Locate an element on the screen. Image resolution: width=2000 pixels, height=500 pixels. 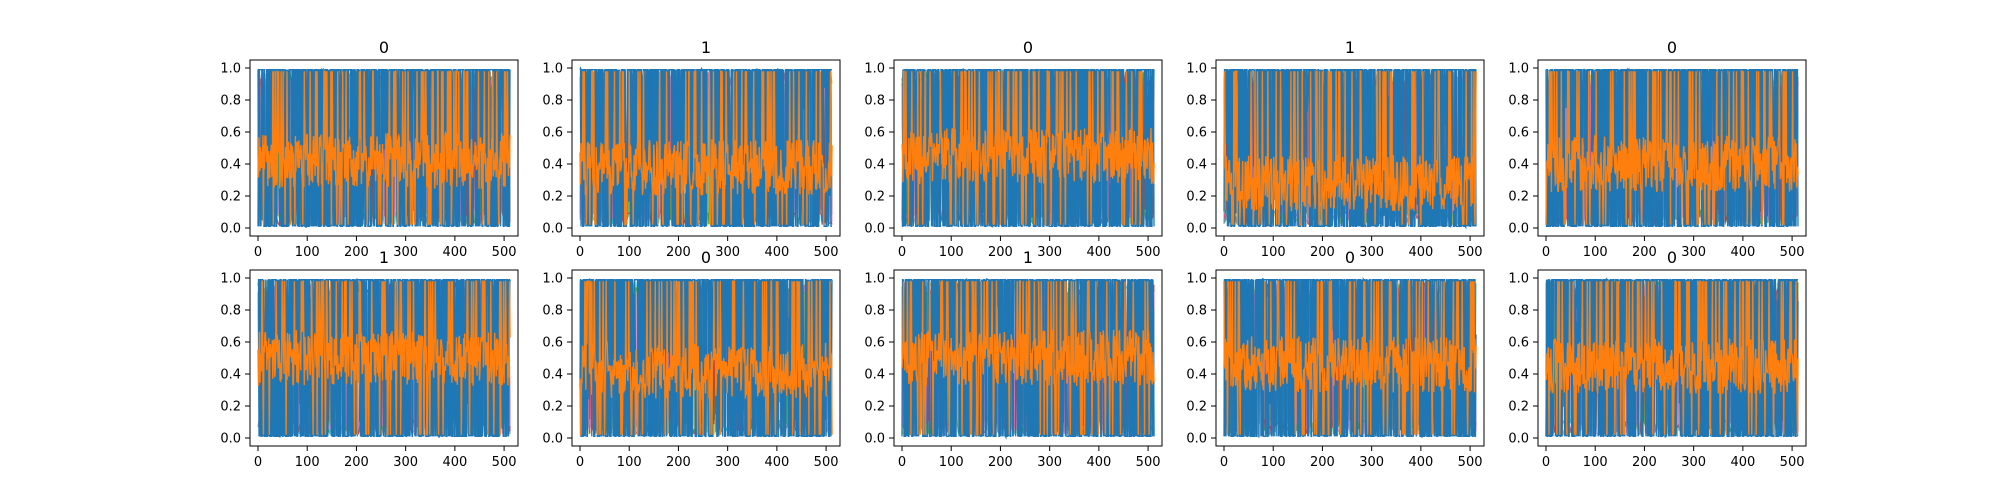
subplot-9: 0 100 200 300 400 500 0.0 0.2 0.4 0.6 0.8 1.0 0 is located at coordinates (1657, 359).